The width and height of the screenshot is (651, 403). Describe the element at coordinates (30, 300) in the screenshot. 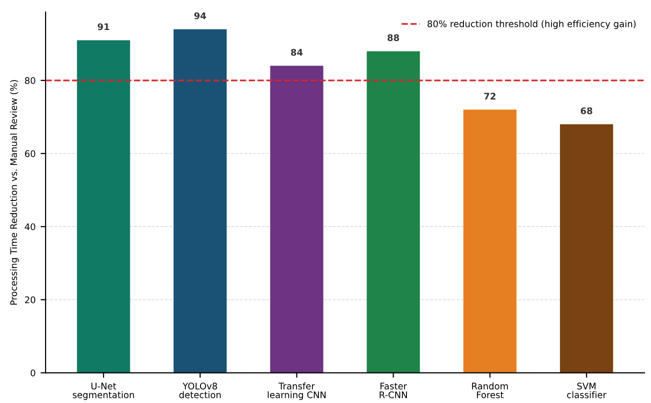

I see `y-tick-label: 20` at that location.